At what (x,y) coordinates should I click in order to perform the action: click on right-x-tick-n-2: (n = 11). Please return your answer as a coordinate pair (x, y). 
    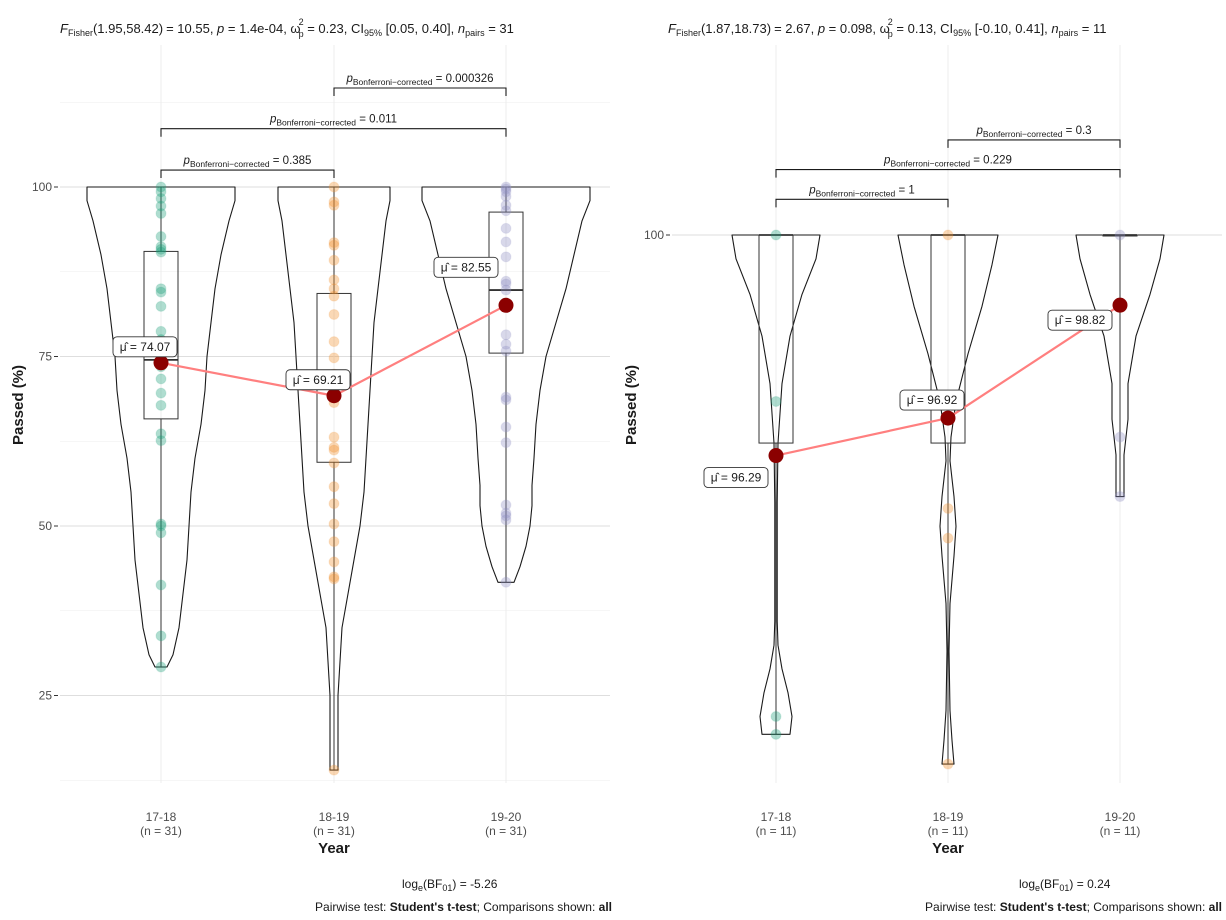
    Looking at the image, I should click on (1120, 831).